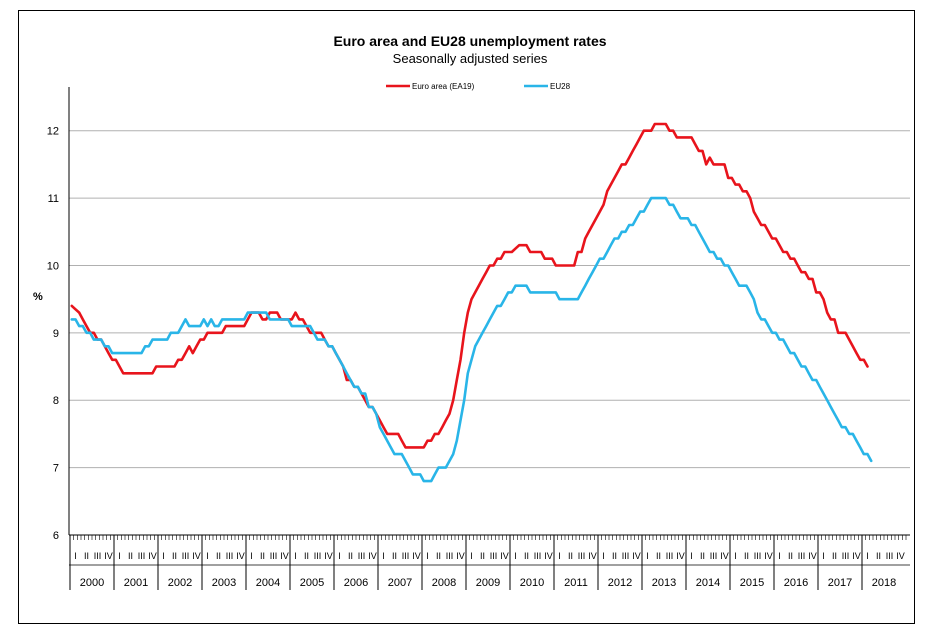 The height and width of the screenshot is (634, 925). What do you see at coordinates (53, 199) in the screenshot?
I see `y-tick-label: 11` at bounding box center [53, 199].